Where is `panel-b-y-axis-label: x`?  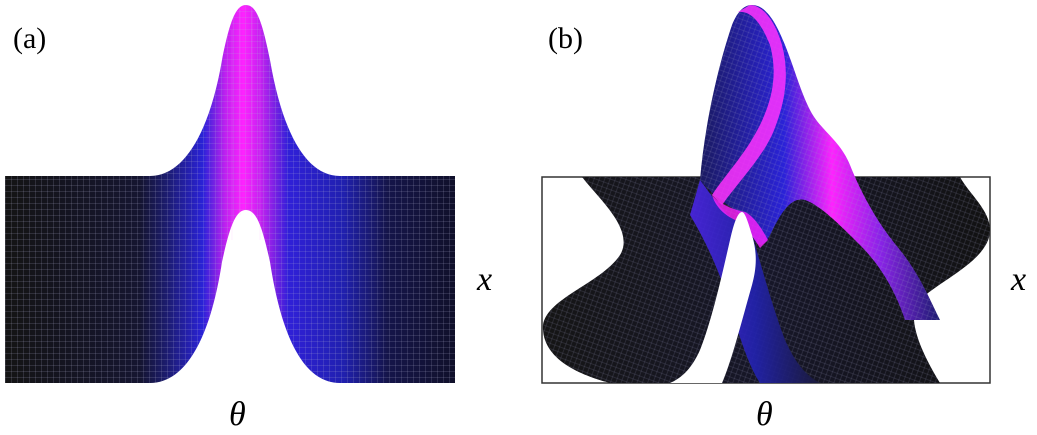 panel-b-y-axis-label: x is located at coordinates (1018, 279).